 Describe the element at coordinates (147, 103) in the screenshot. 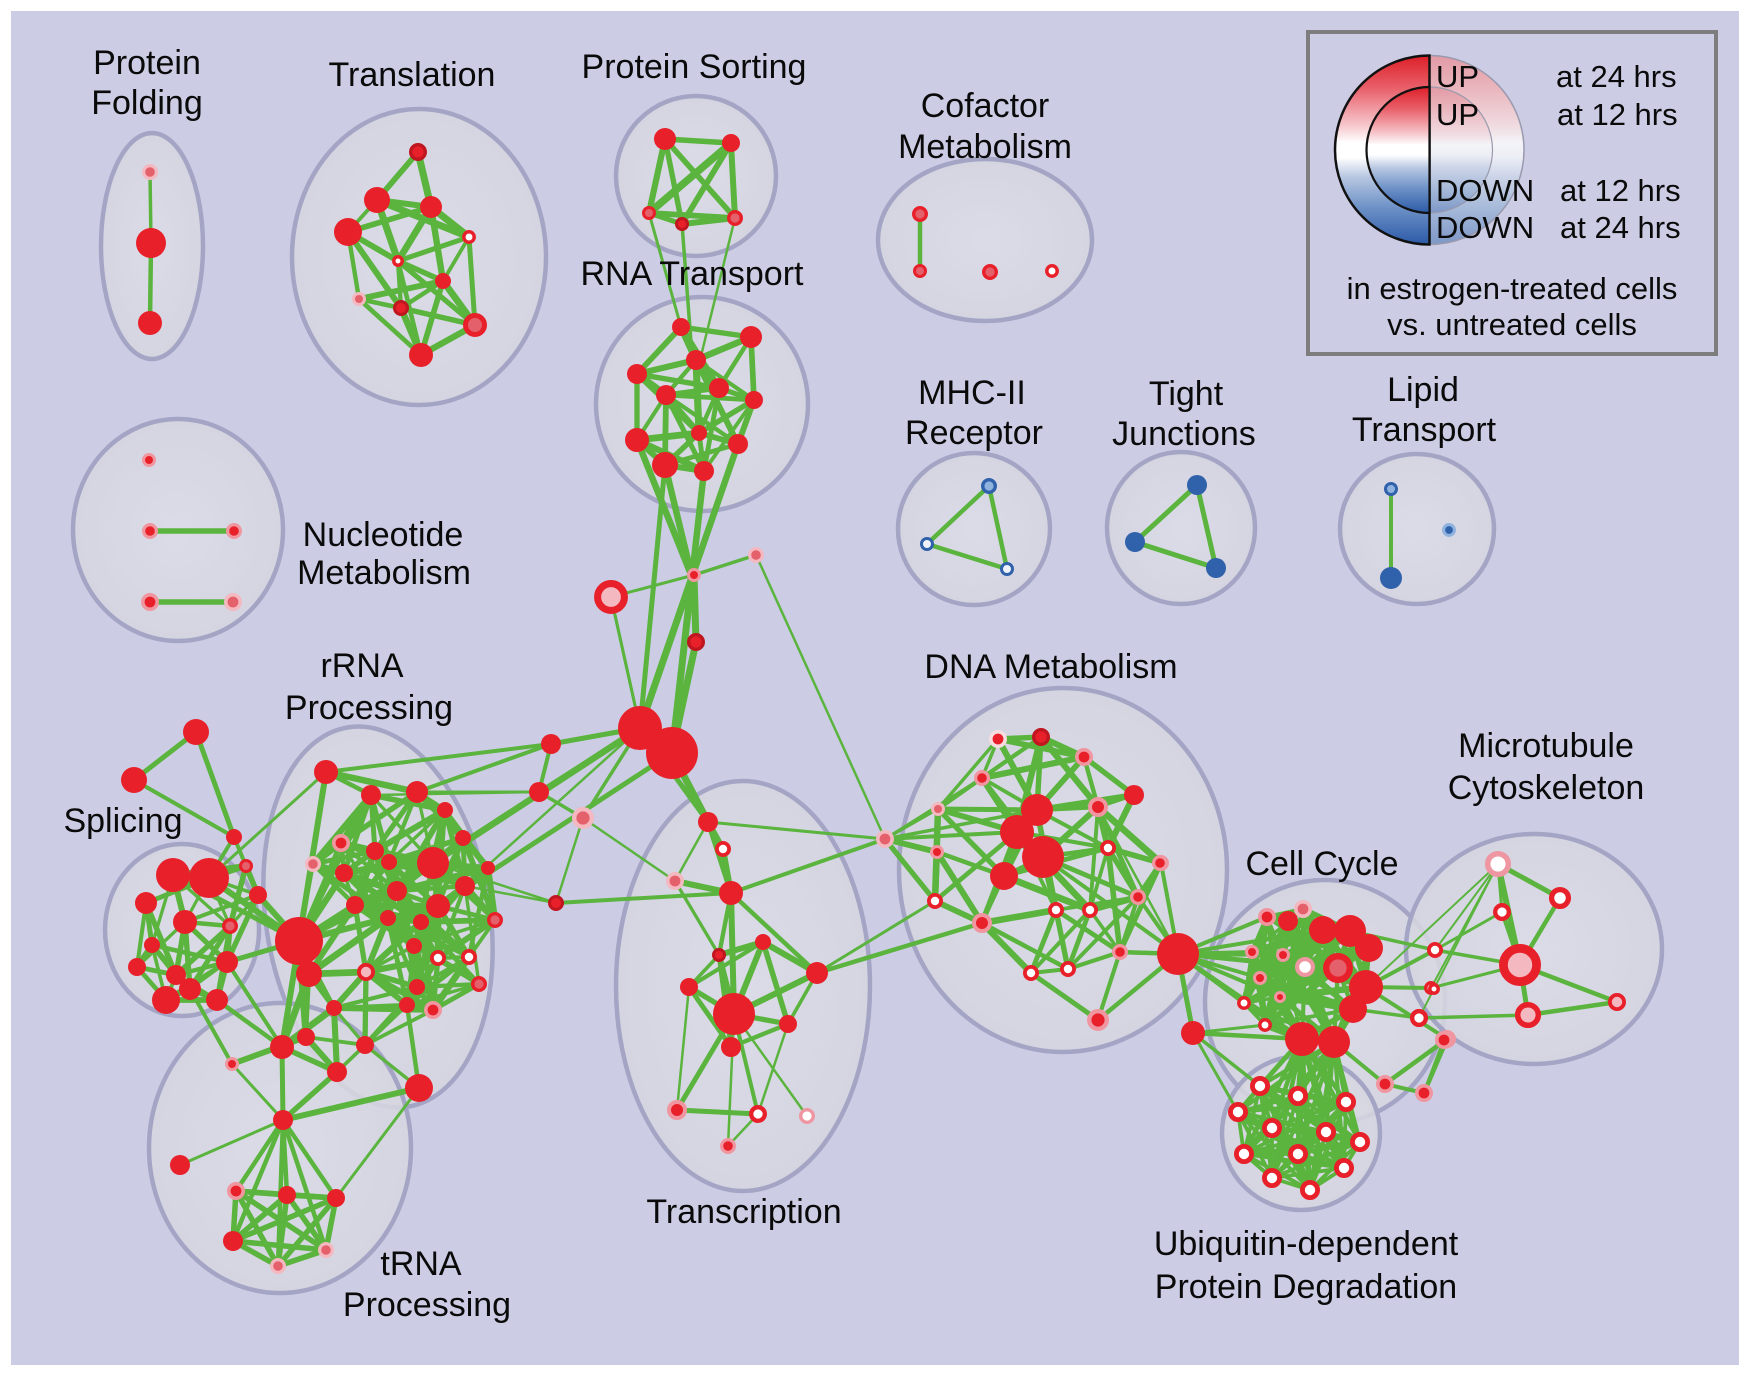

I see `svg-text: Folding` at that location.